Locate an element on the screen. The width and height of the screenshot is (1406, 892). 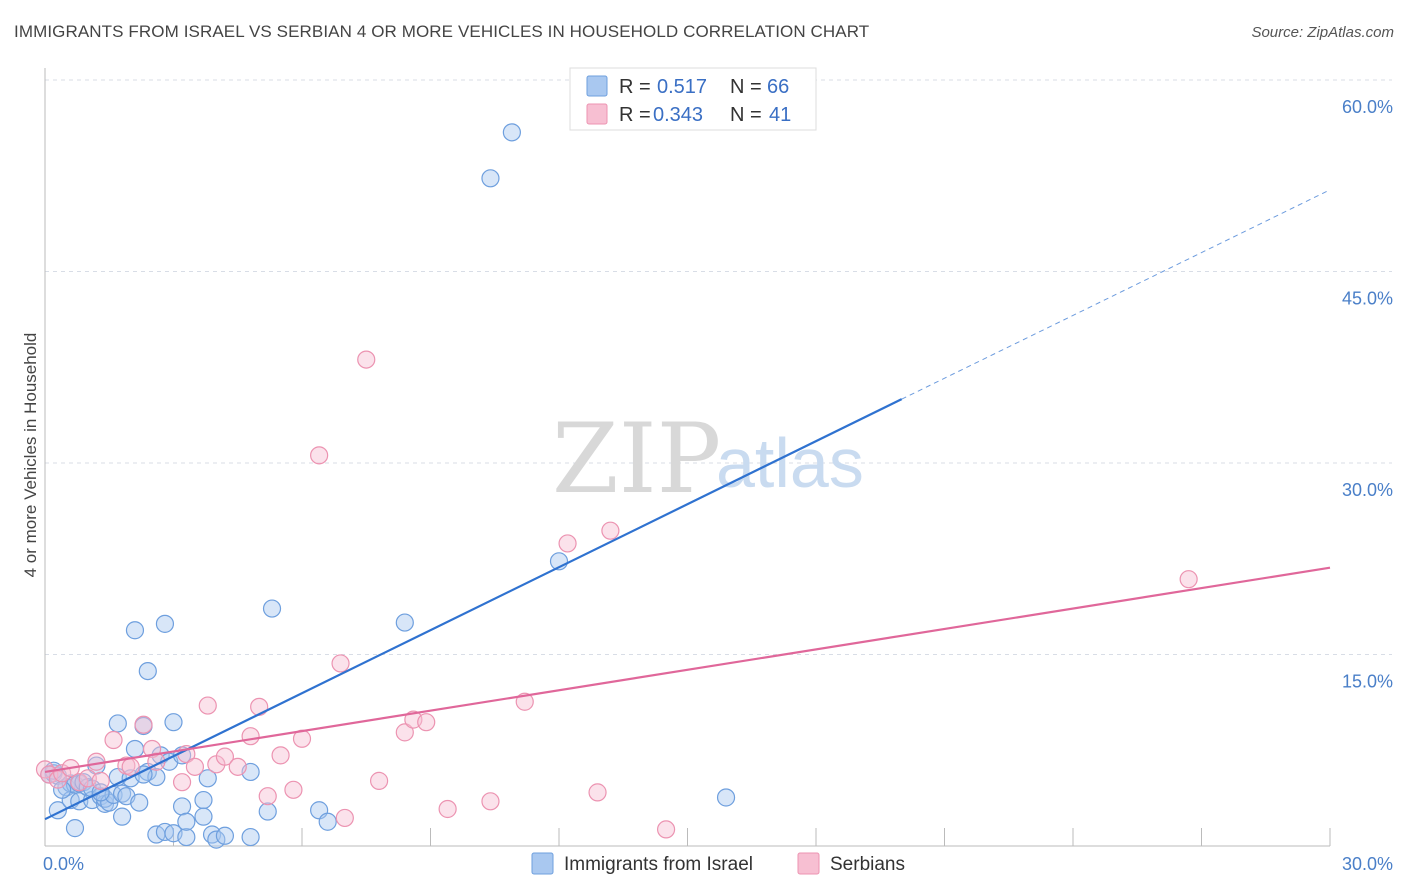
legend-r-label-israel: R = is located at coordinates (635, 87).